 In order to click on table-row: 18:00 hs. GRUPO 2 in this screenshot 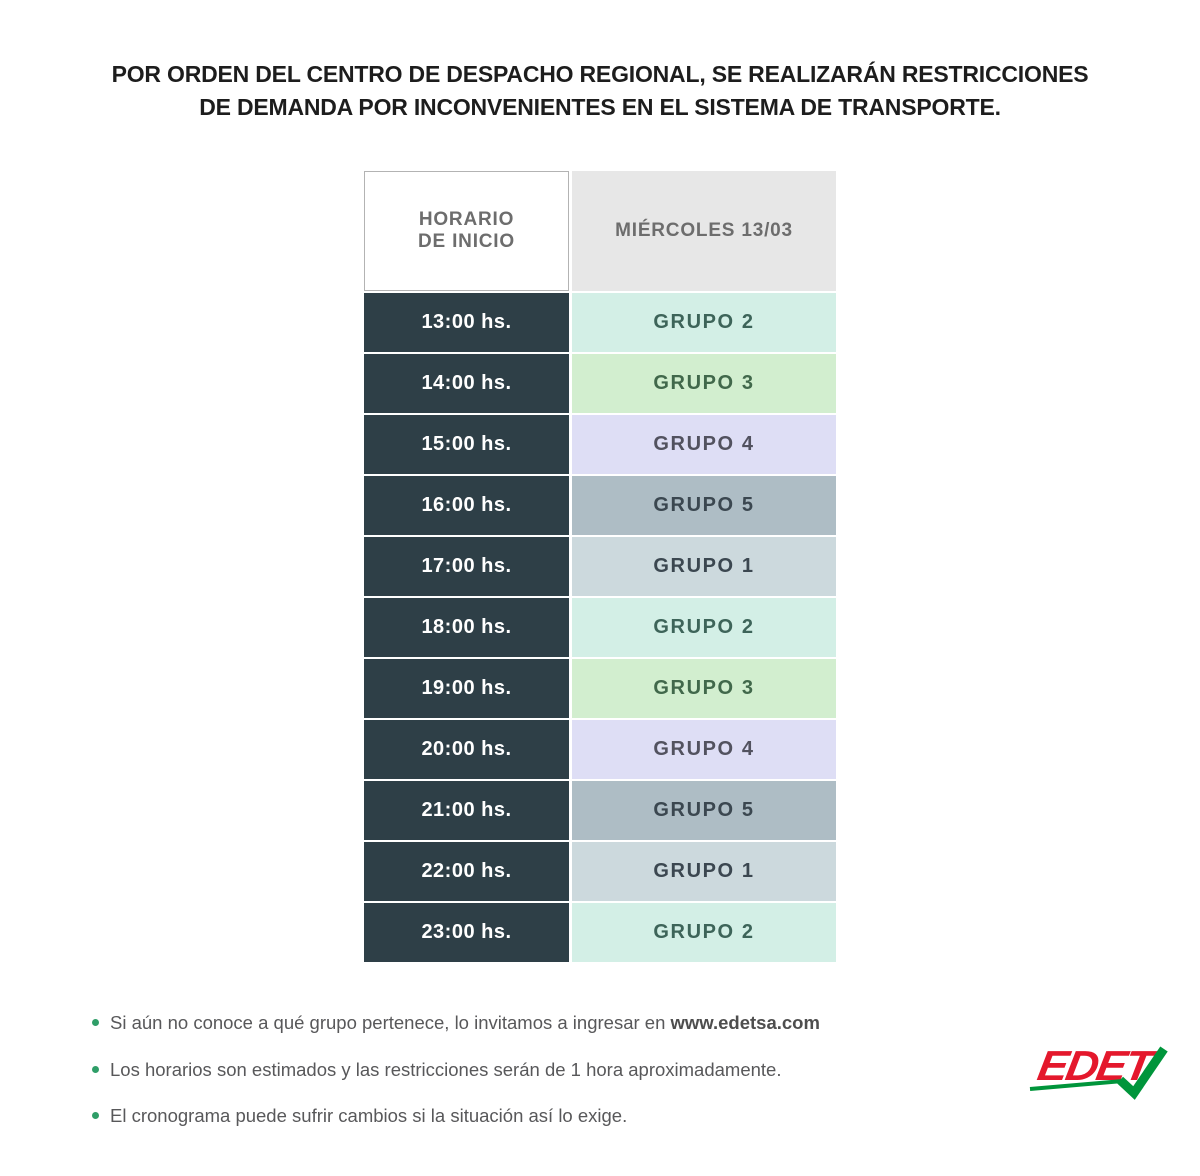, I will do `click(600, 628)`.